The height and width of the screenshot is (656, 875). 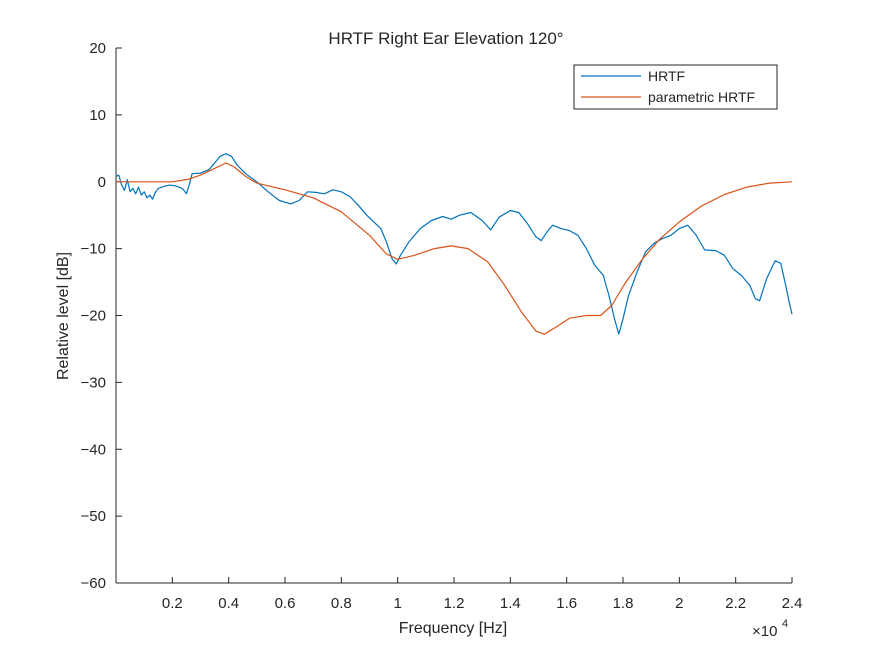 I want to click on x-tick-label: 1, so click(x=397, y=603).